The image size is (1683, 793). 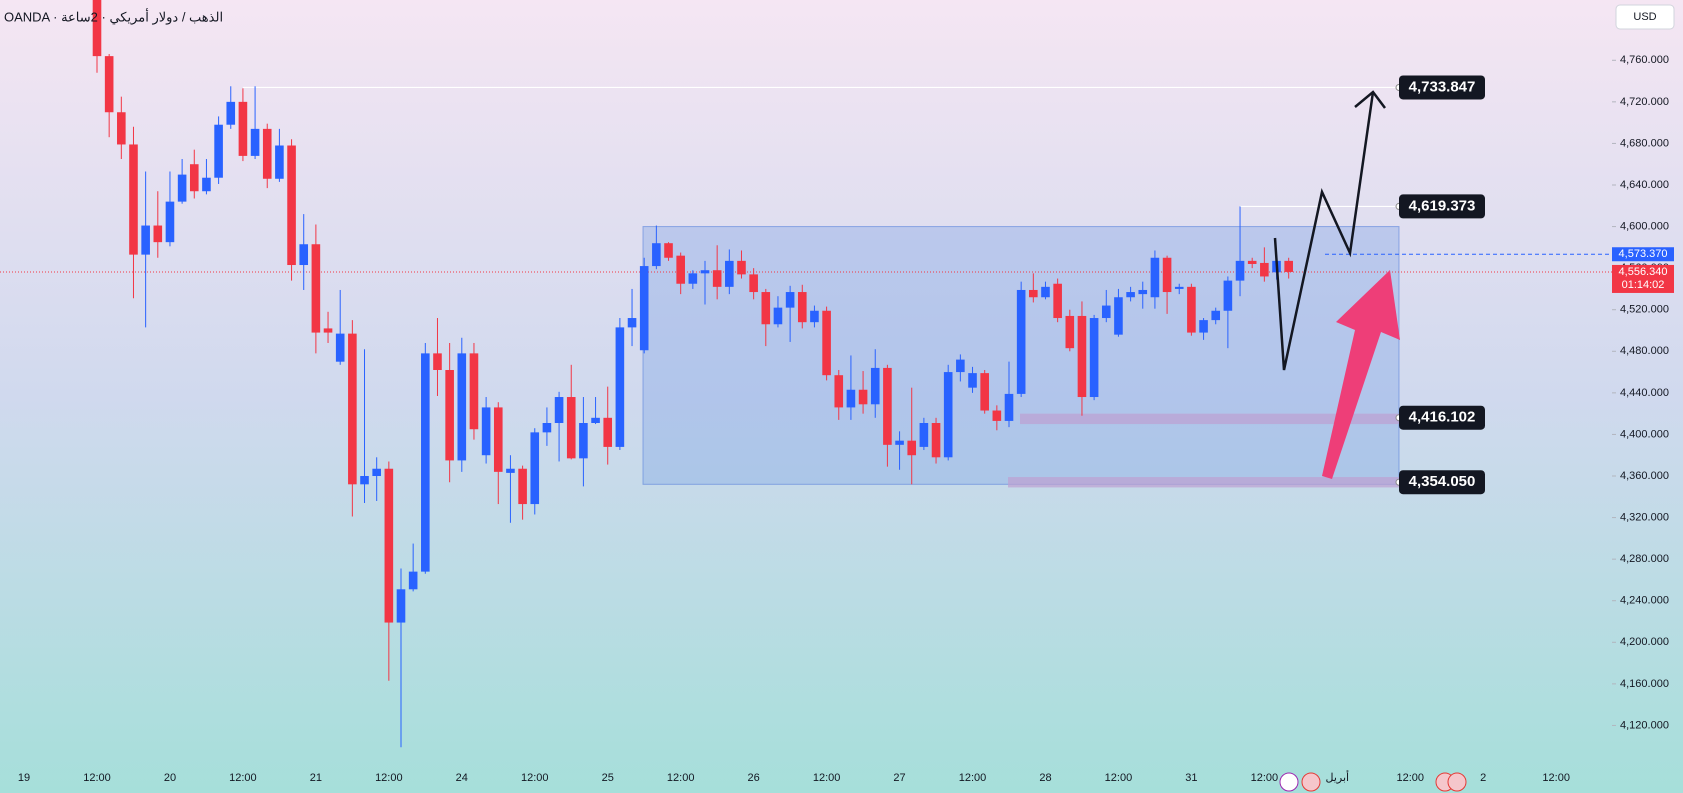 What do you see at coordinates (1644, 434) in the screenshot?
I see `y-tick-label: 4,400.000` at bounding box center [1644, 434].